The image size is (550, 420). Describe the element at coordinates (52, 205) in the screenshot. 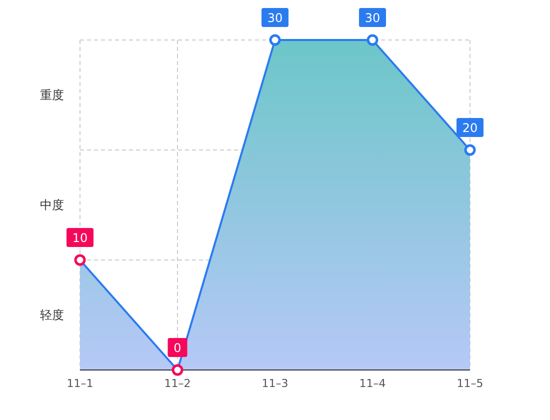

I see `text: 中度` at that location.